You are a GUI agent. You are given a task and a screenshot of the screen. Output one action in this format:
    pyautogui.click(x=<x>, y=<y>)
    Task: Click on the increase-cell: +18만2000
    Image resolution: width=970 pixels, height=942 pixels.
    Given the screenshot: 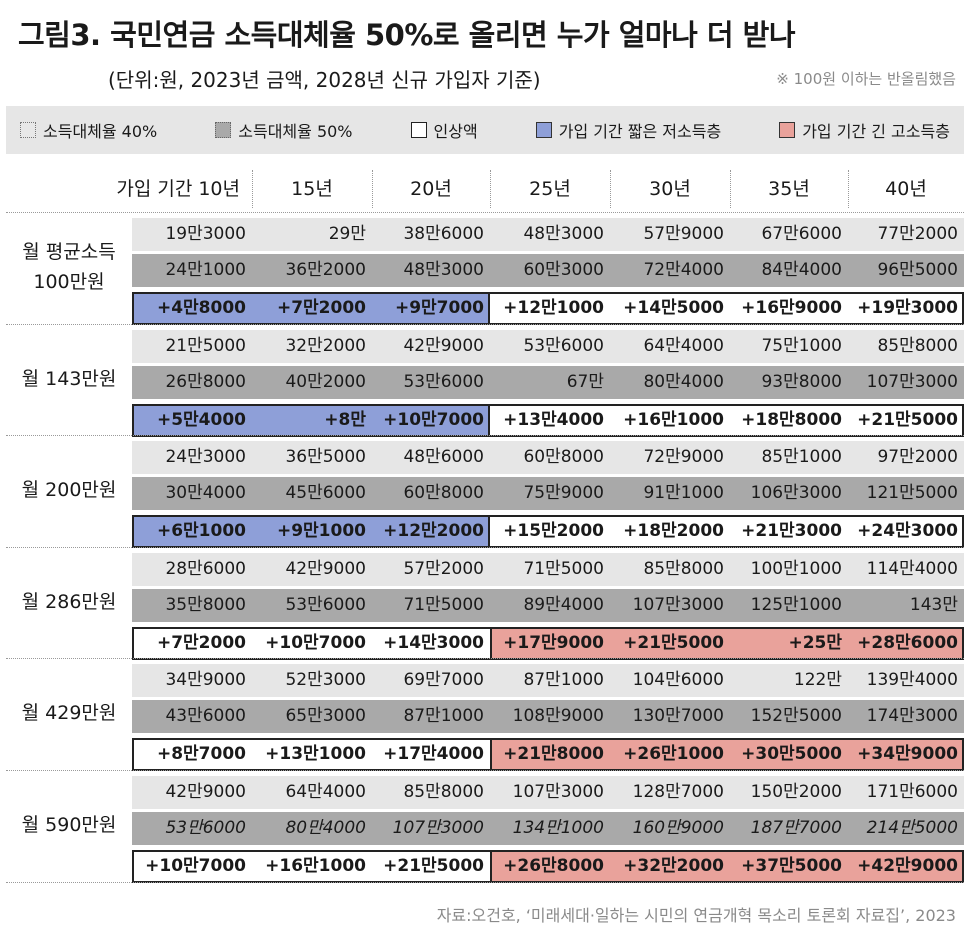 What is the action you would take?
    pyautogui.click(x=673, y=531)
    